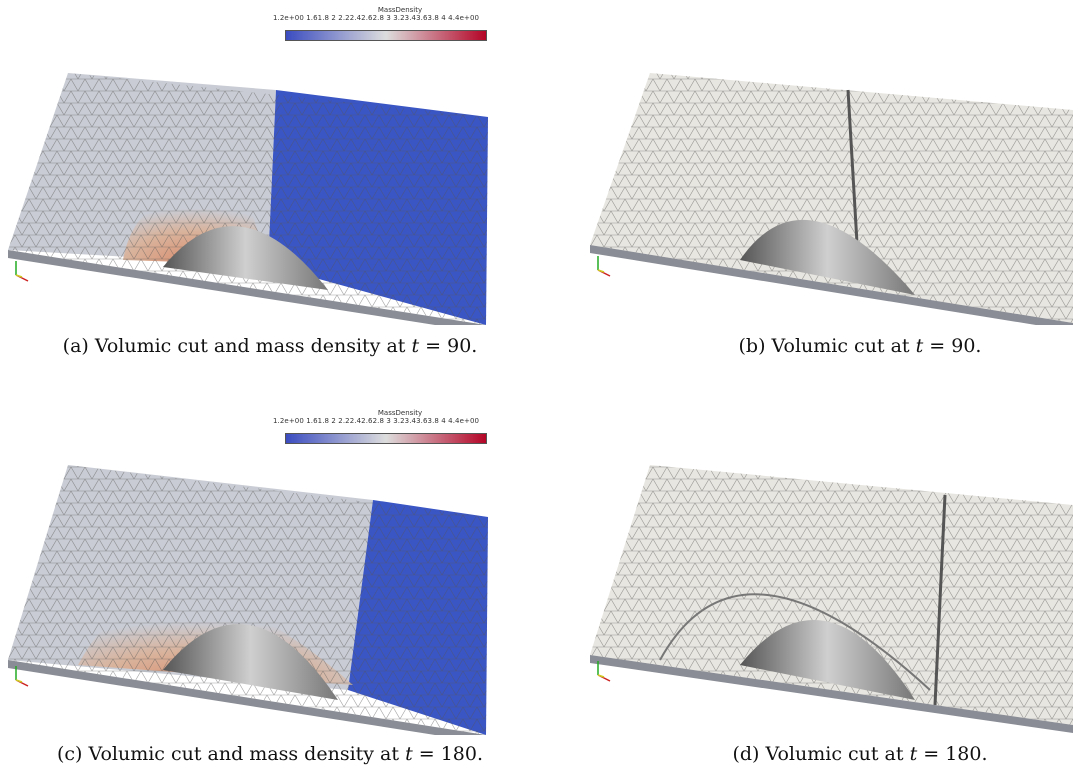  What do you see at coordinates (22, 271) in the screenshot?
I see `axes-triad-a` at bounding box center [22, 271].